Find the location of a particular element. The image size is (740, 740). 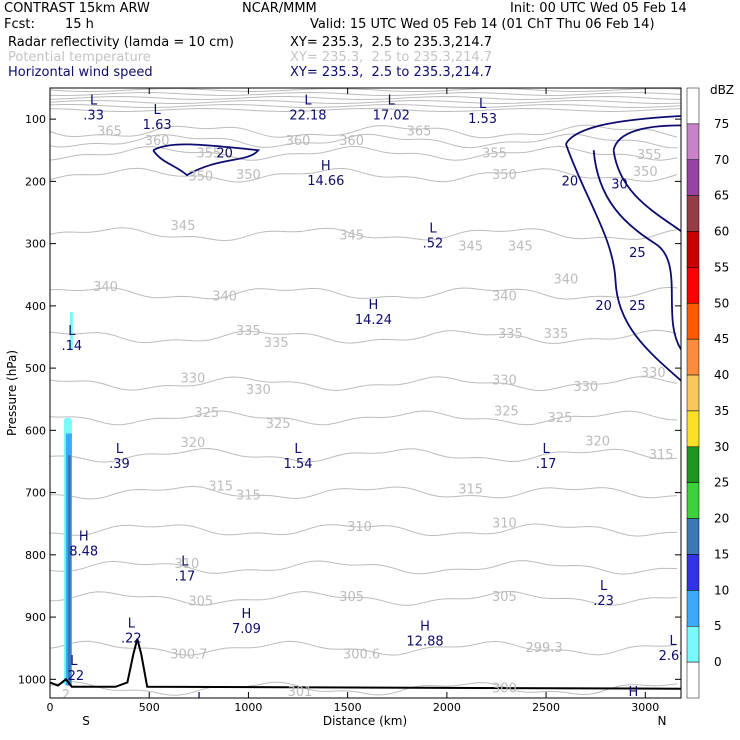

colorbar-level-label: 40 is located at coordinates (721, 375).